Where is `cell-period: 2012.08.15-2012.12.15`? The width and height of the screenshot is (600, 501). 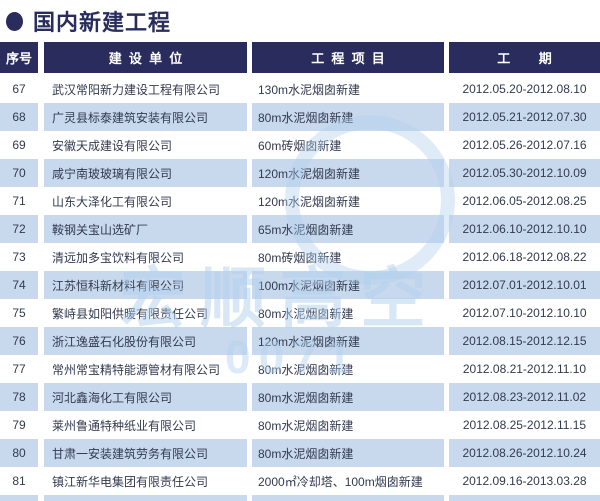 cell-period: 2012.08.15-2012.12.15 is located at coordinates (524, 341).